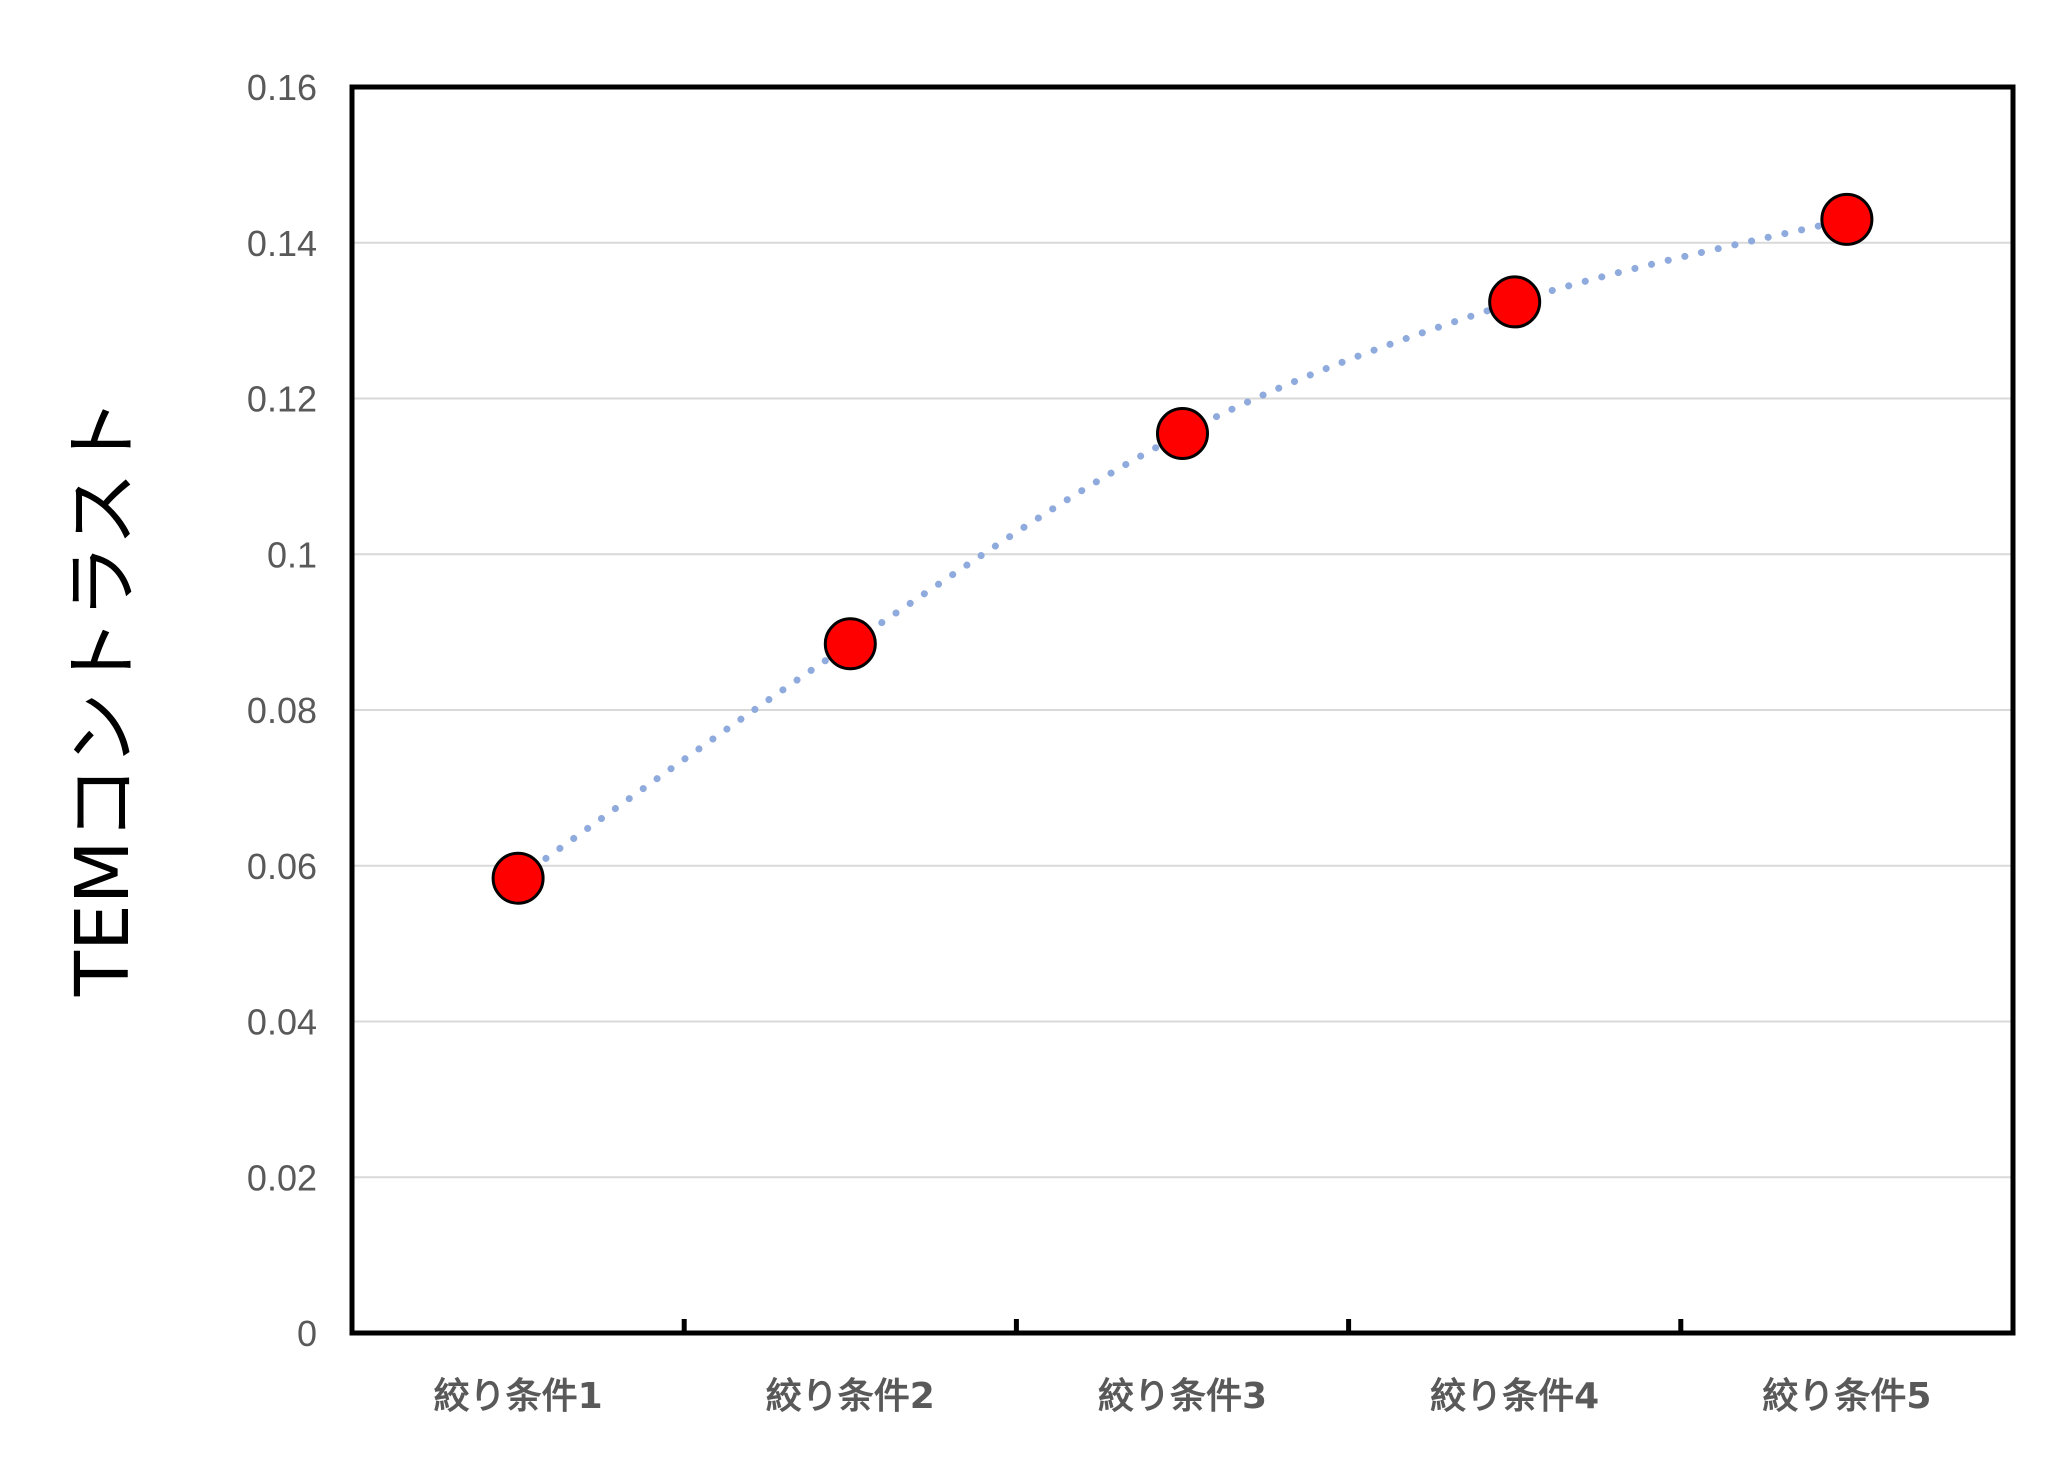  What do you see at coordinates (1182, 1326) in the screenshot?
I see `x-axis-ticks` at bounding box center [1182, 1326].